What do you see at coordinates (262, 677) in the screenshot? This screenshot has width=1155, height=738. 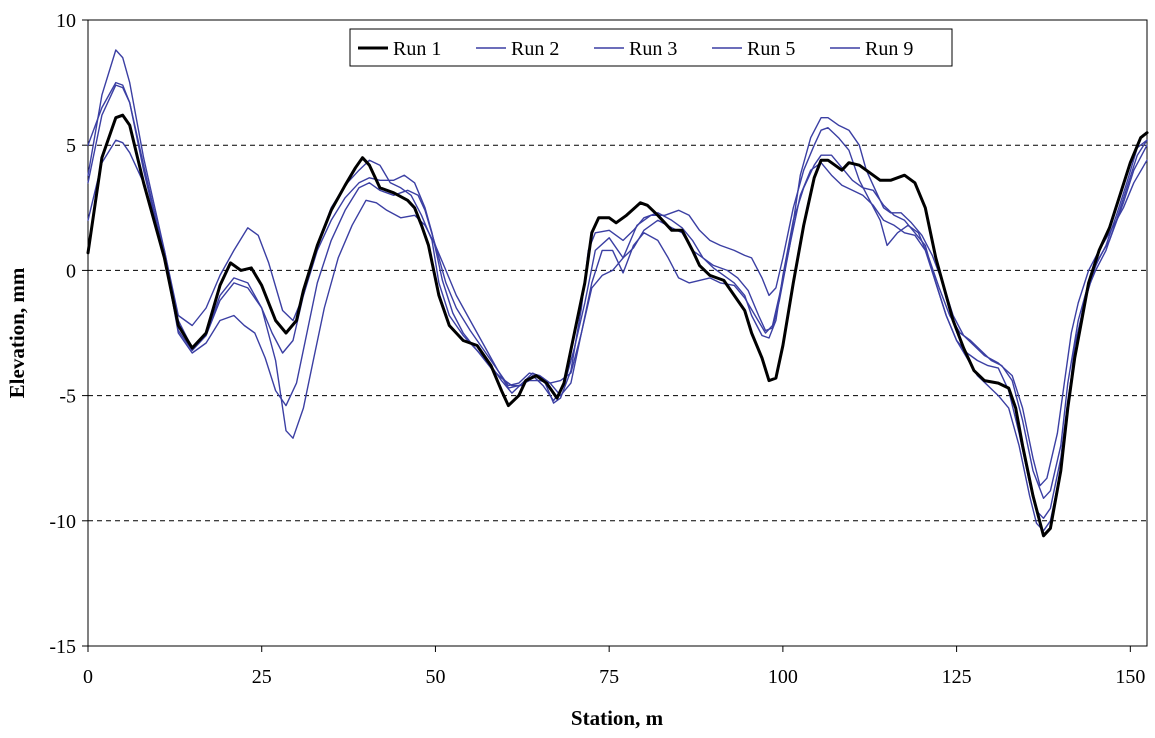 I see `x-tick-label: 25` at bounding box center [262, 677].